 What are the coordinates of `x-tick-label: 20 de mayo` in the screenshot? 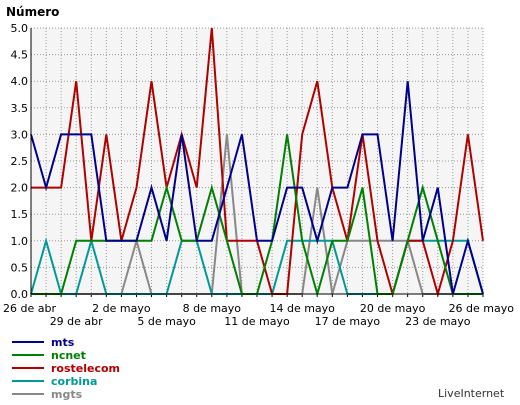 It's located at (393, 308).